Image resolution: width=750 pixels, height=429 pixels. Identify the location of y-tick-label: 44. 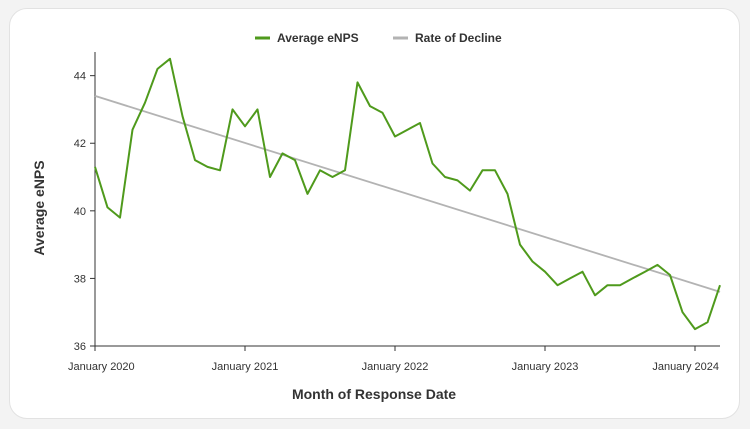
(80, 77).